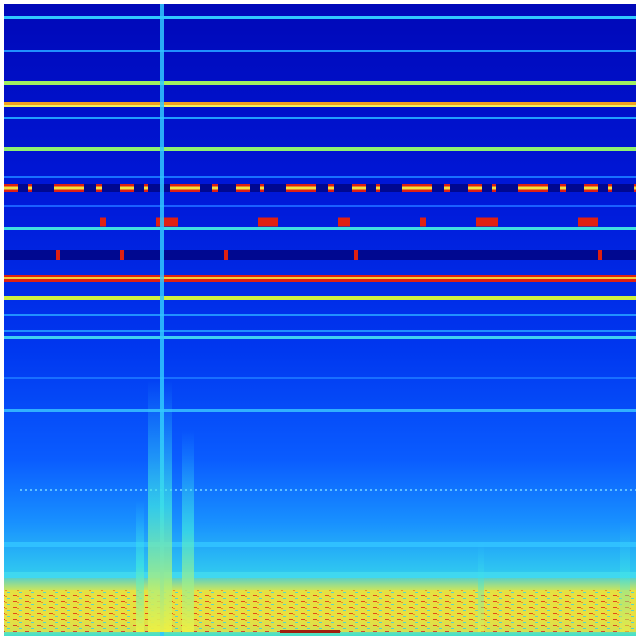 The width and height of the screenshot is (640, 640). Describe the element at coordinates (162, 320) in the screenshot. I see `vertical-line` at that location.